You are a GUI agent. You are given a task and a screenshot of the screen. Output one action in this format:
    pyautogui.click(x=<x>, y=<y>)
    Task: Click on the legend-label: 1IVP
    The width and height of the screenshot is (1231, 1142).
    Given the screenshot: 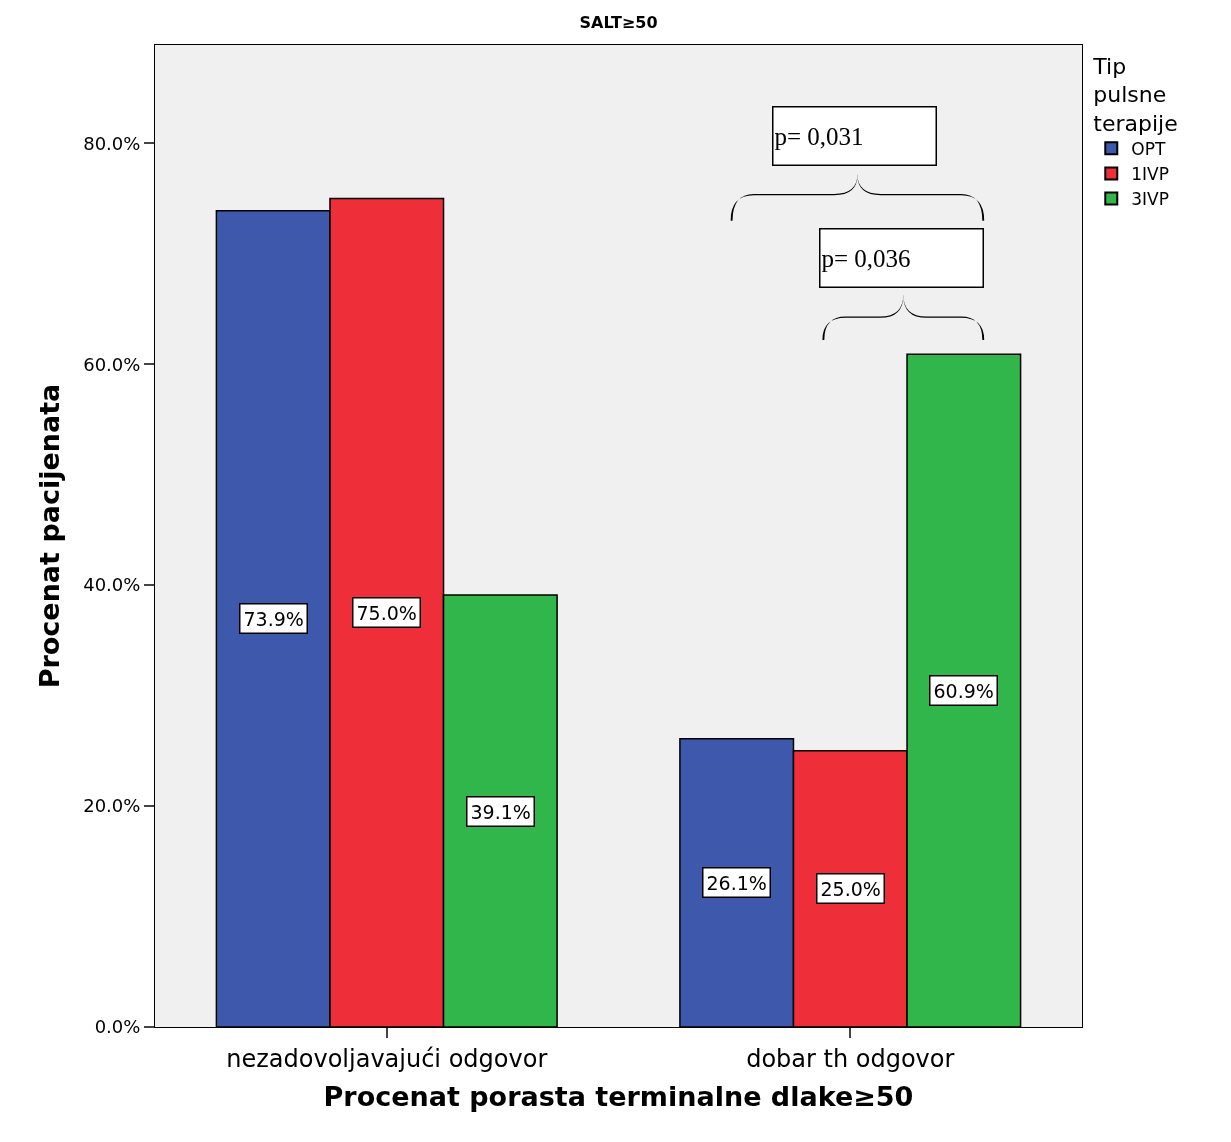 What is the action you would take?
    pyautogui.click(x=1150, y=174)
    